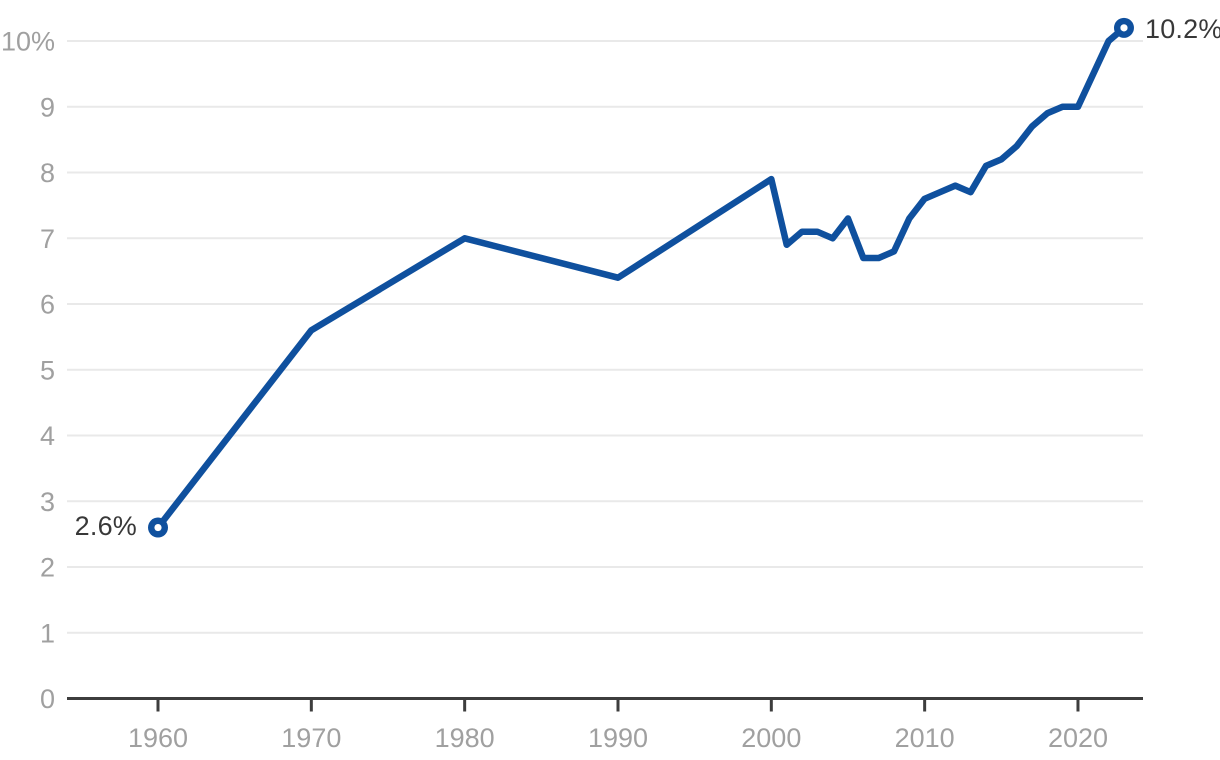 The image size is (1220, 760). I want to click on y-tick-label: 0, so click(47, 699).